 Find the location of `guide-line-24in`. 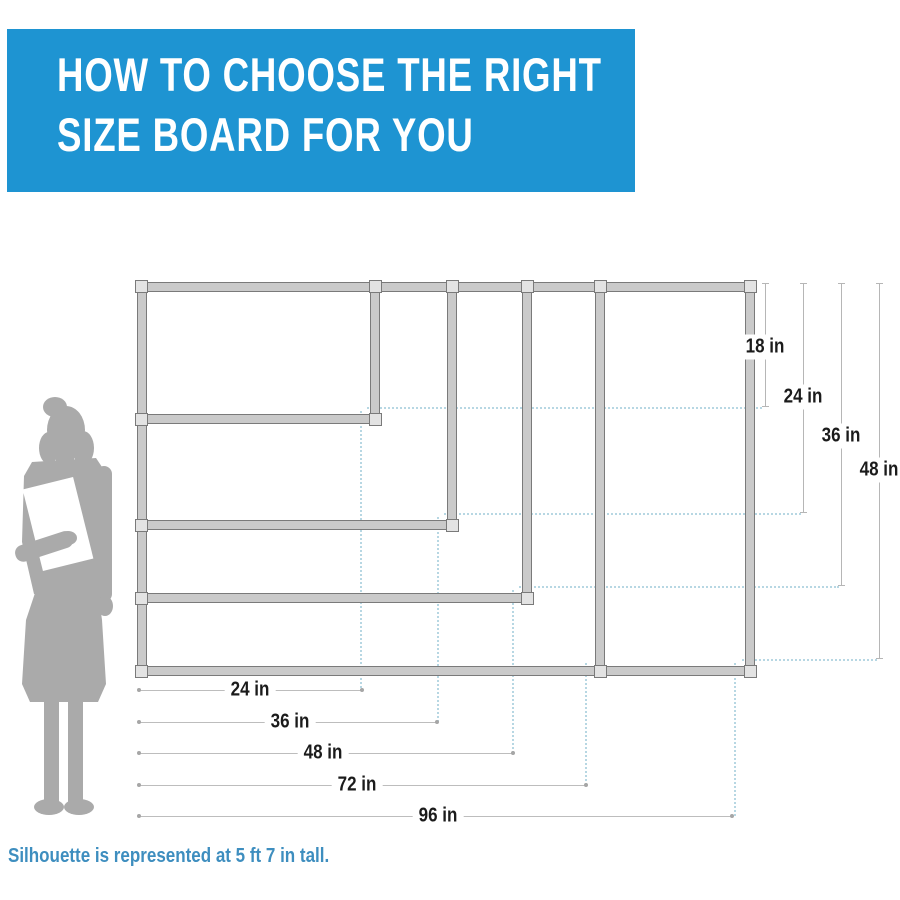

guide-line-24in is located at coordinates (622, 514).